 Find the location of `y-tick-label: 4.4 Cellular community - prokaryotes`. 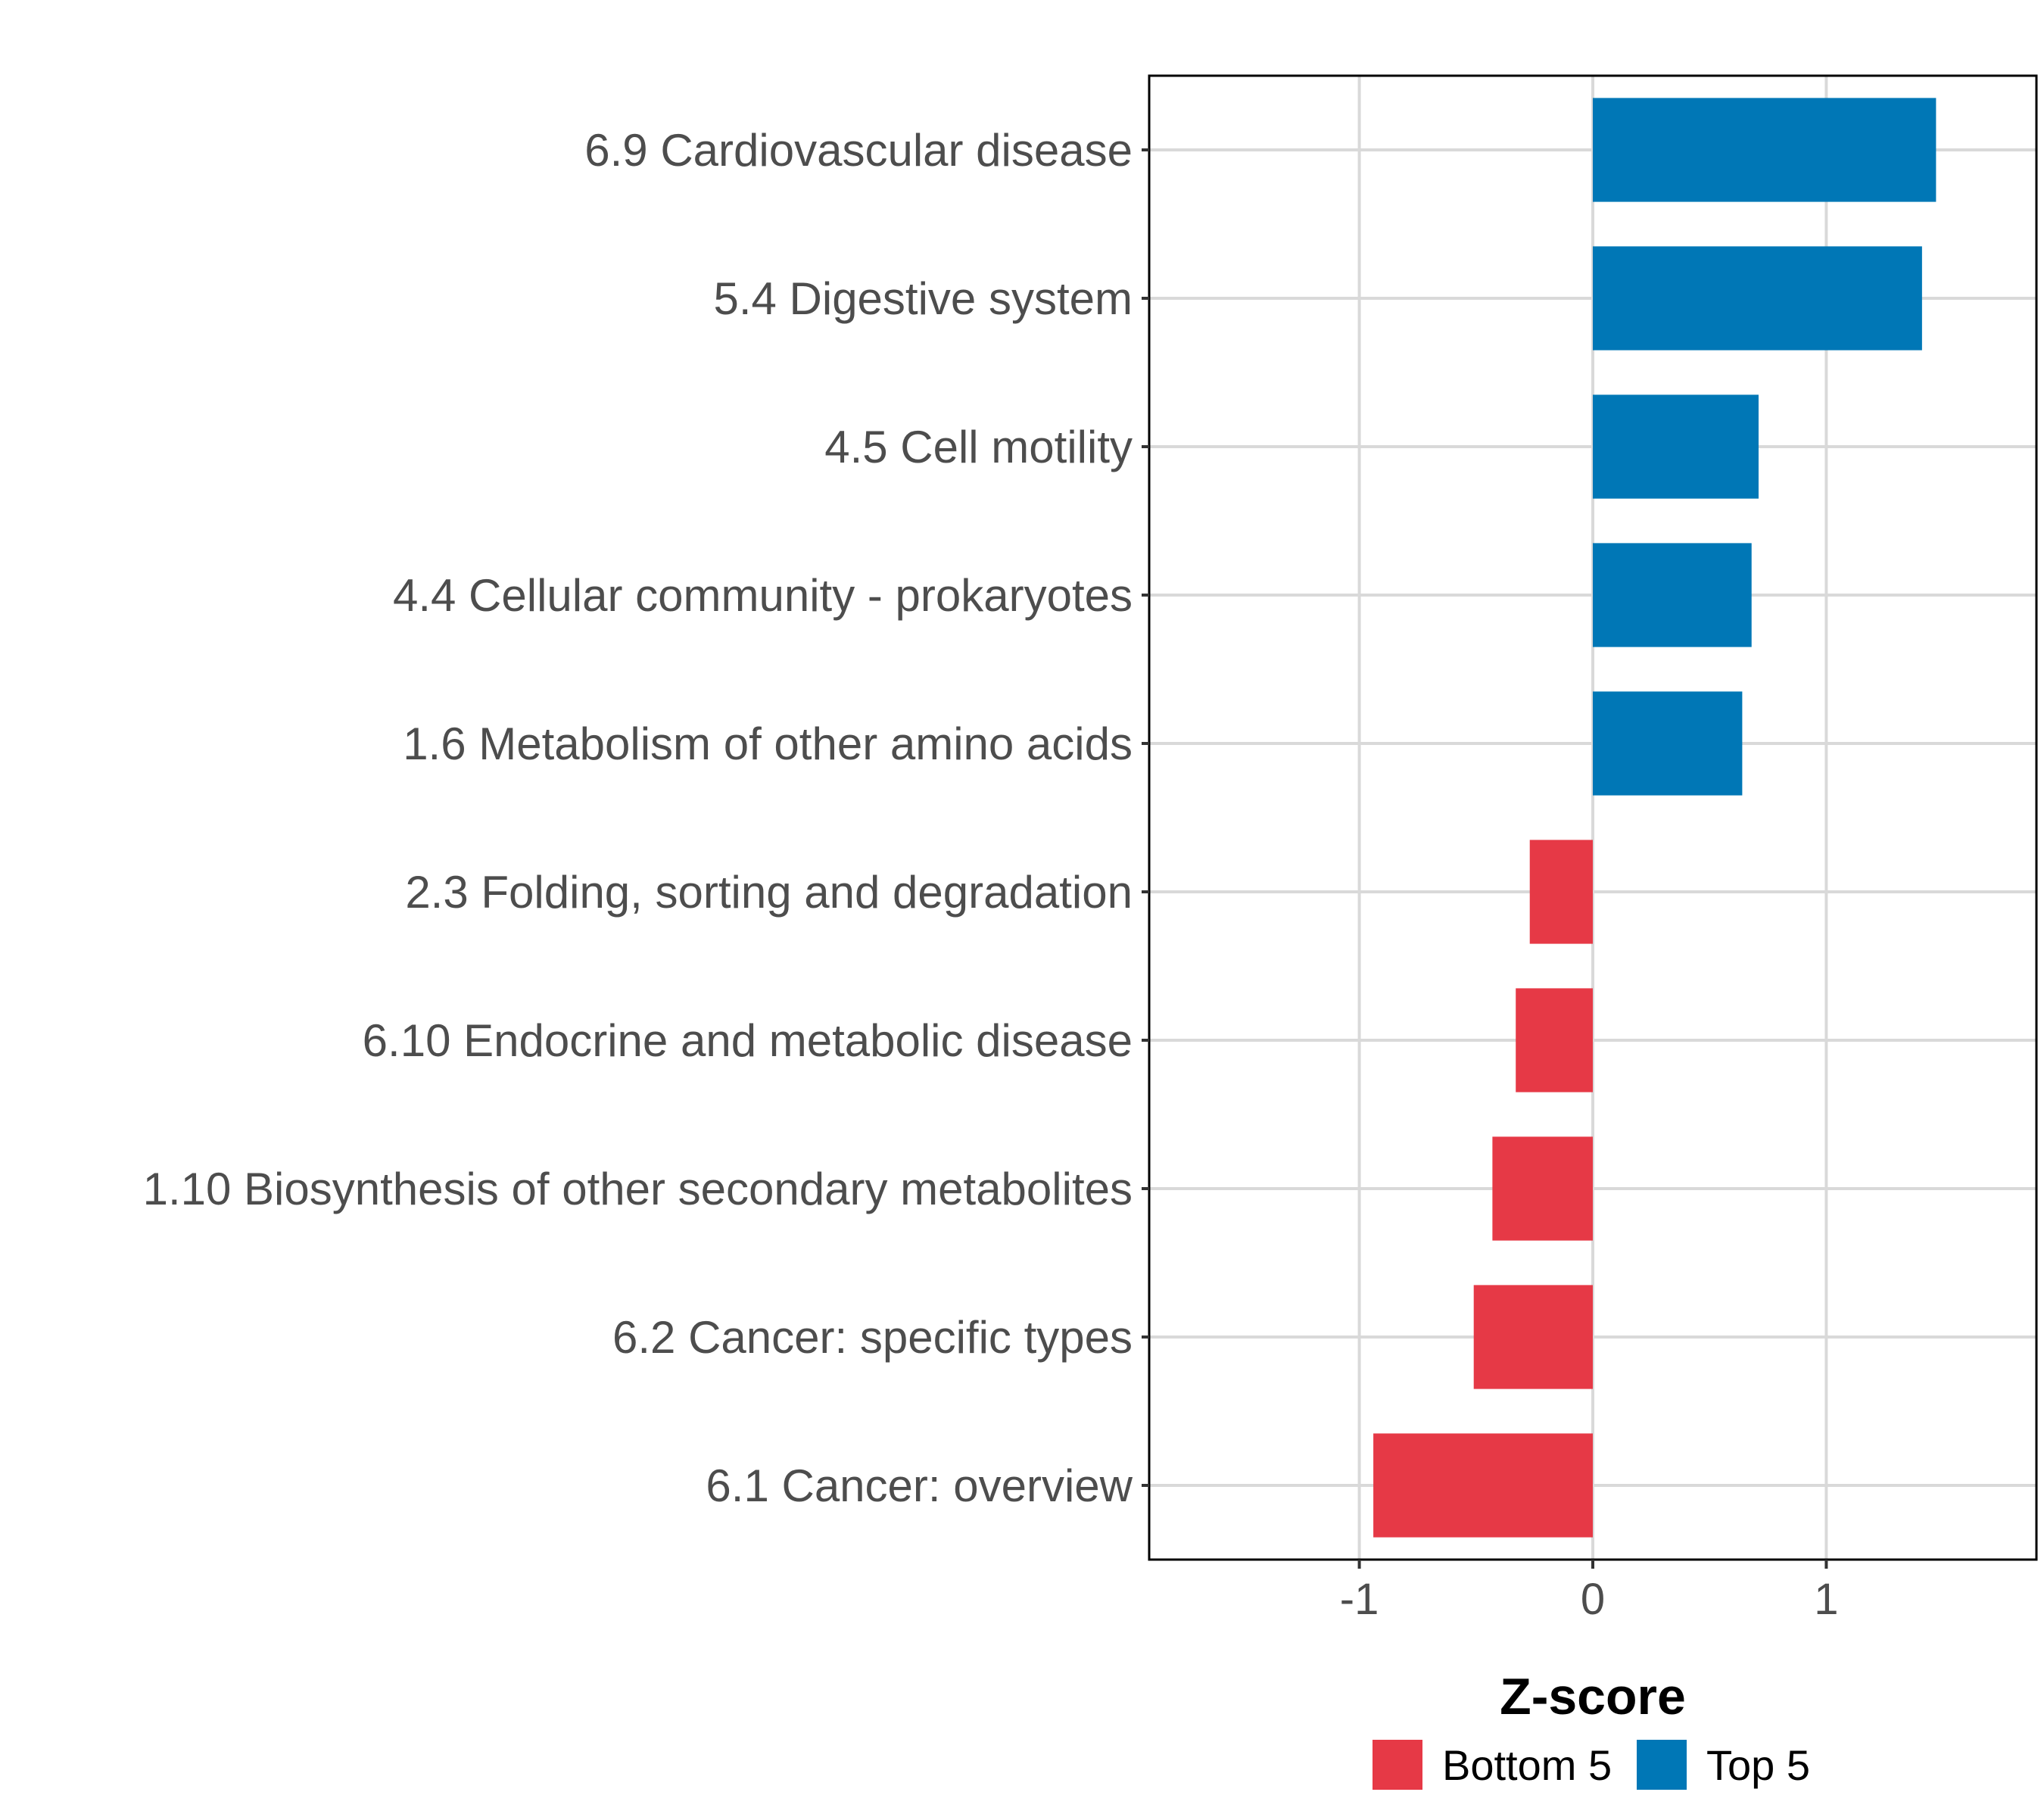

y-tick-label: 4.4 Cellular community - prokaryotes is located at coordinates (763, 595).